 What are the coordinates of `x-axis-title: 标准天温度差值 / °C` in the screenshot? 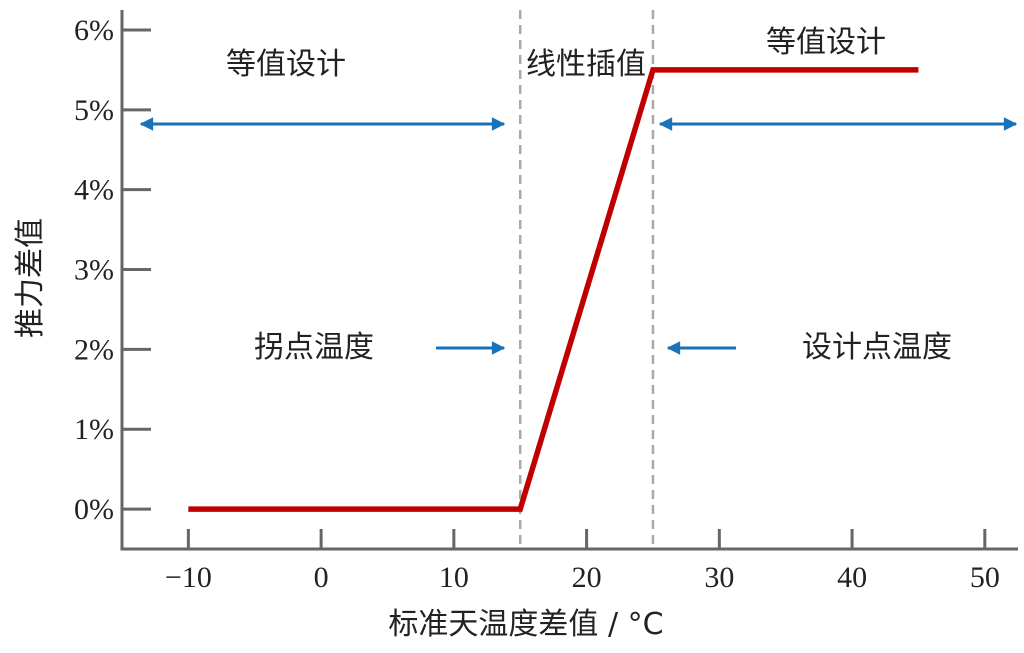 It's located at (525, 624).